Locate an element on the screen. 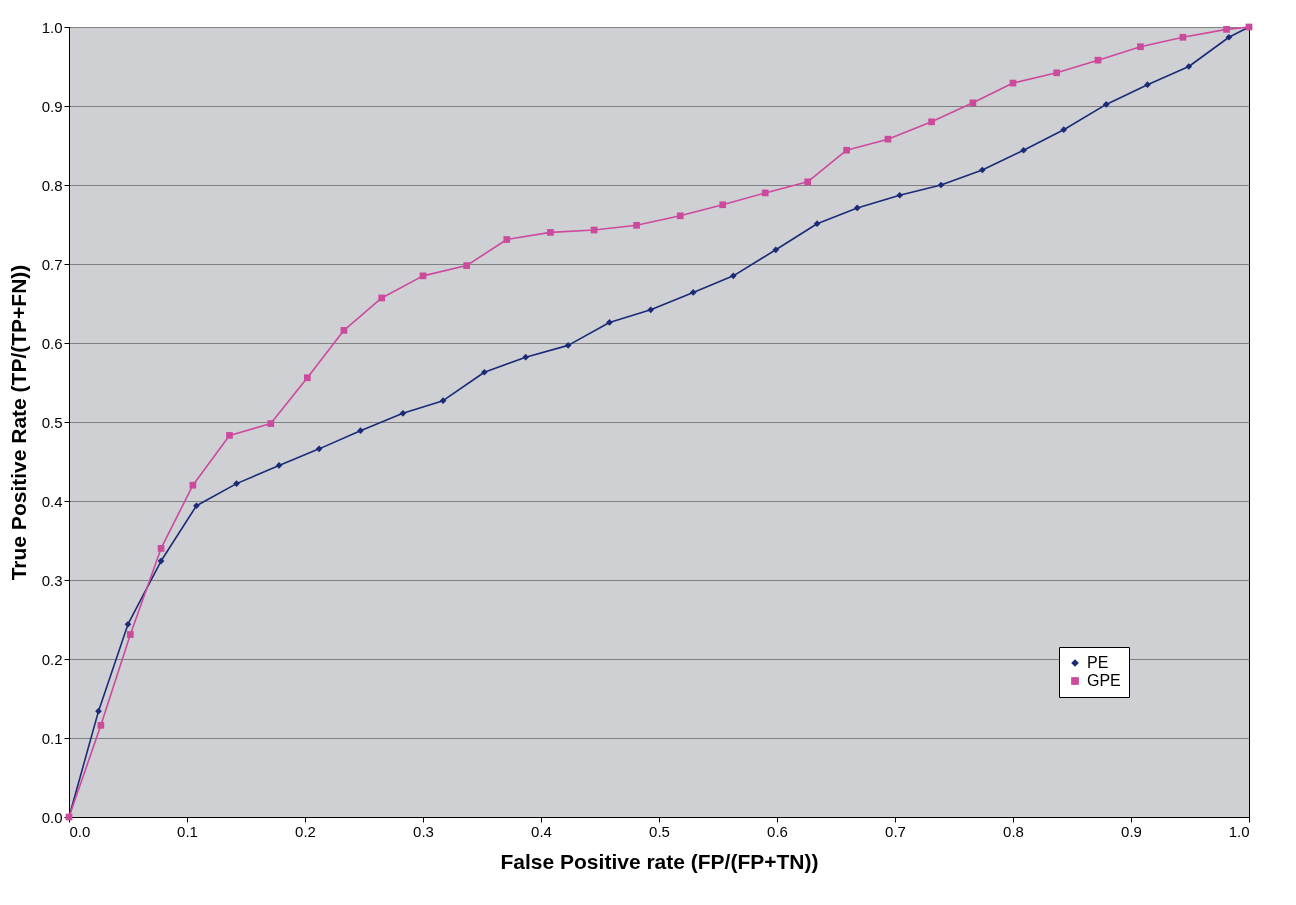 The width and height of the screenshot is (1296, 905). x-tick-label: 0.4 is located at coordinates (541, 831).